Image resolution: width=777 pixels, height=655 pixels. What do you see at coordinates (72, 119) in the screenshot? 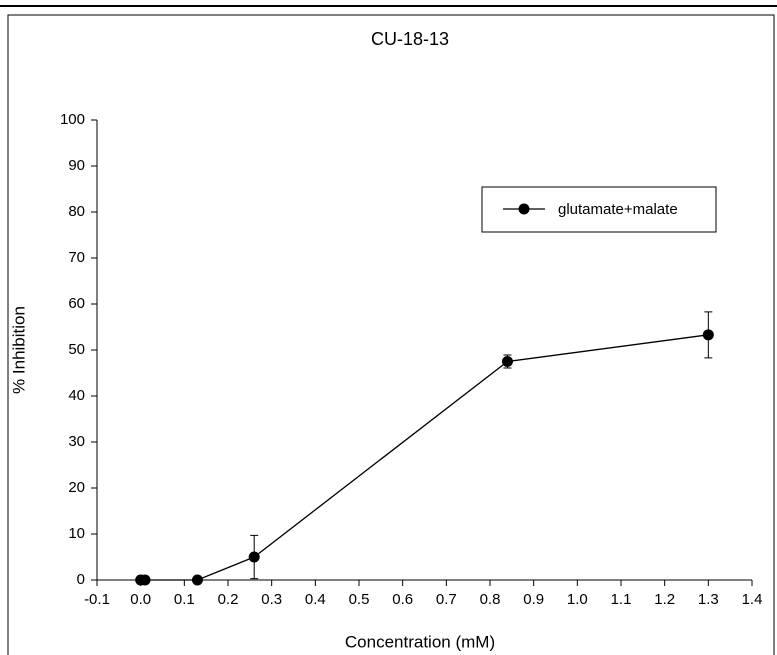
I see `y-tick-label: 100` at bounding box center [72, 119].